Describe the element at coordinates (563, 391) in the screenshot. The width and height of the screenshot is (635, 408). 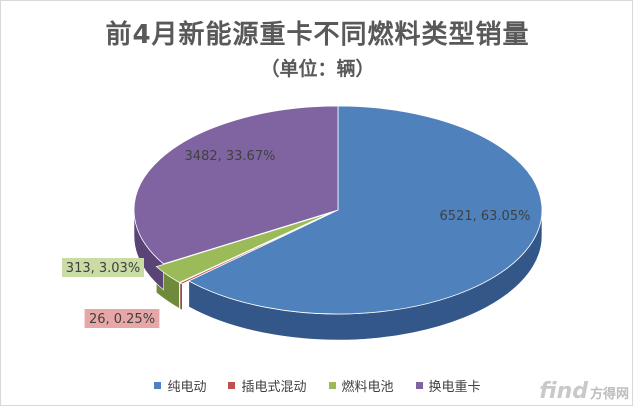
I see `watermark-brand: find` at that location.